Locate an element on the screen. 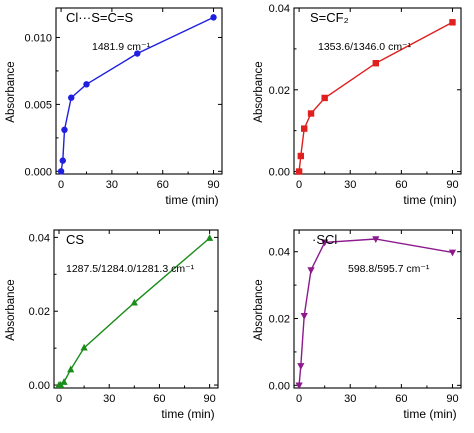 The height and width of the screenshot is (433, 474). panel-title: ·SCl is located at coordinates (324, 239).